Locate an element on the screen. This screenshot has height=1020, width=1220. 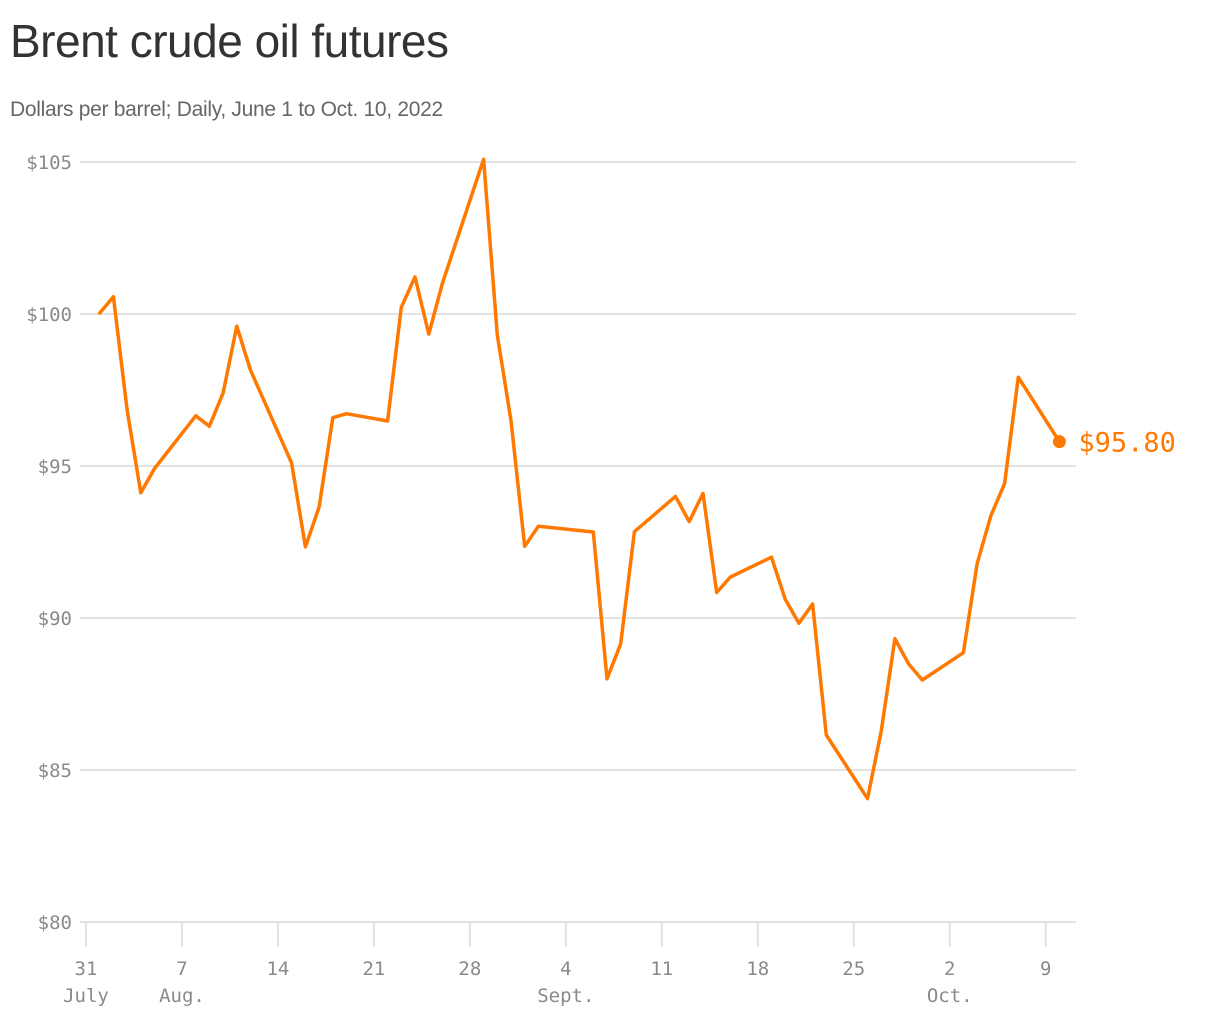
y-tick-label: $105 is located at coordinates (49, 163).